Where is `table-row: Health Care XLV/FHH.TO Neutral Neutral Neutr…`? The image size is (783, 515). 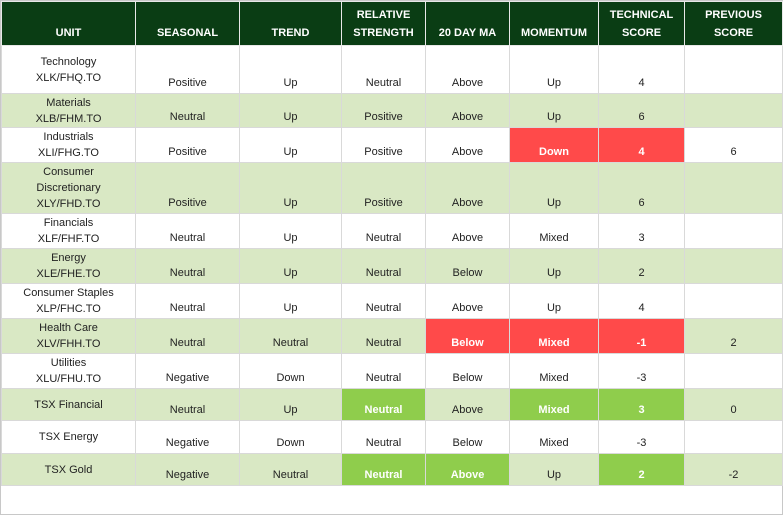 table-row: Health Care XLV/FHH.TO Neutral Neutral Neutr… is located at coordinates (392, 336).